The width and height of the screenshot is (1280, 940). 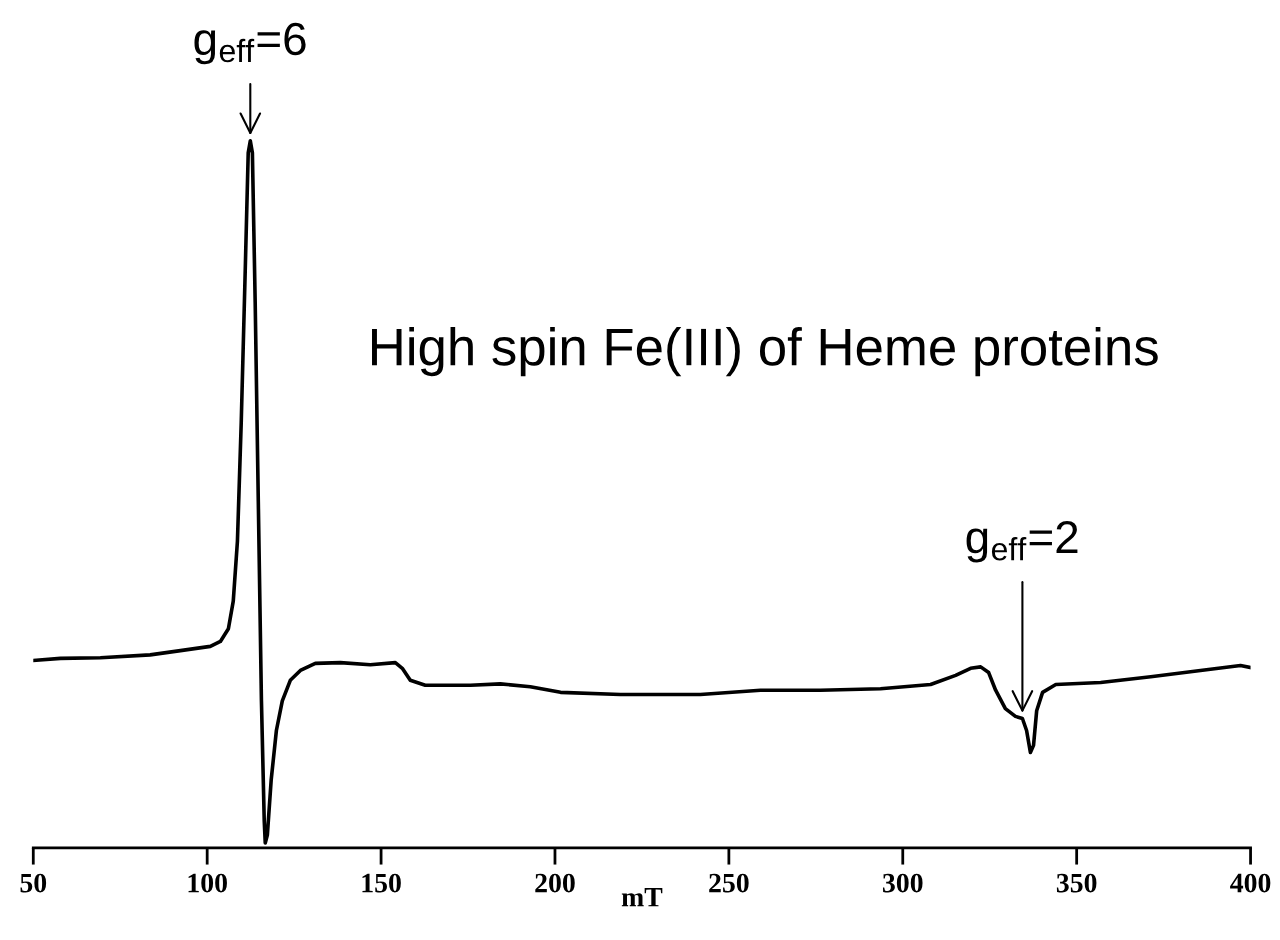 What do you see at coordinates (555, 883) in the screenshot?
I see `x-tick-label: 200` at bounding box center [555, 883].